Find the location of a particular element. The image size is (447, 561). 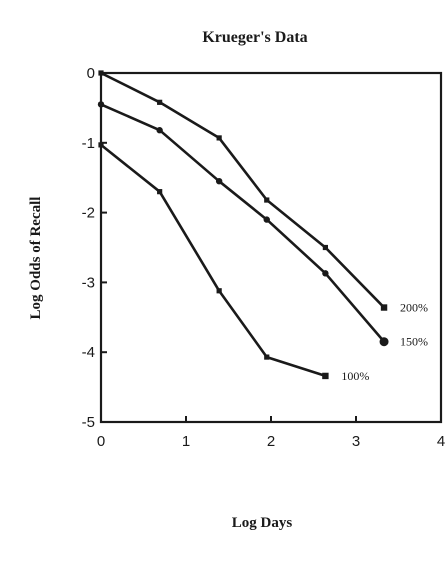

x-axis-title: Log Days is located at coordinates (262, 523).